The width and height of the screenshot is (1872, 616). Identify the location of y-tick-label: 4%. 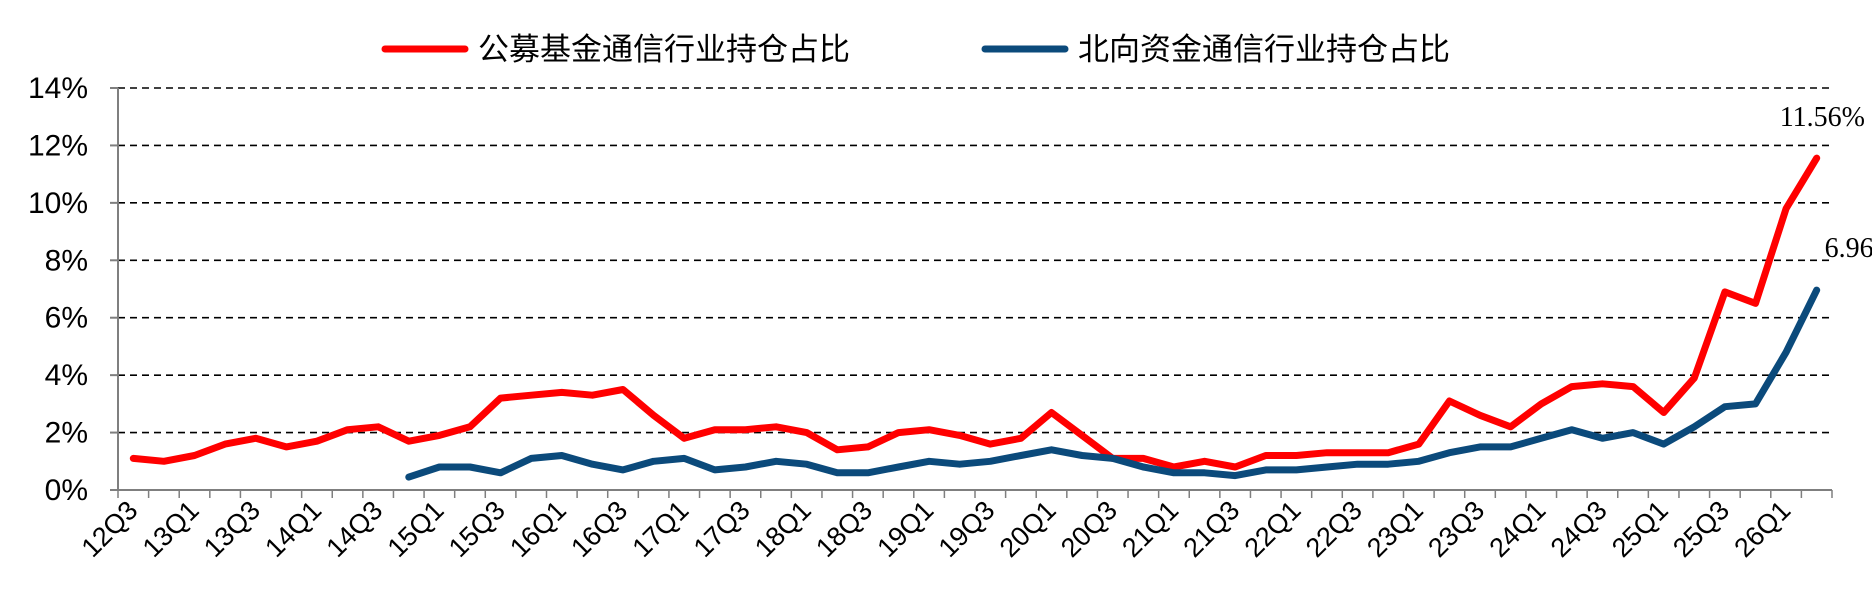
(66, 375).